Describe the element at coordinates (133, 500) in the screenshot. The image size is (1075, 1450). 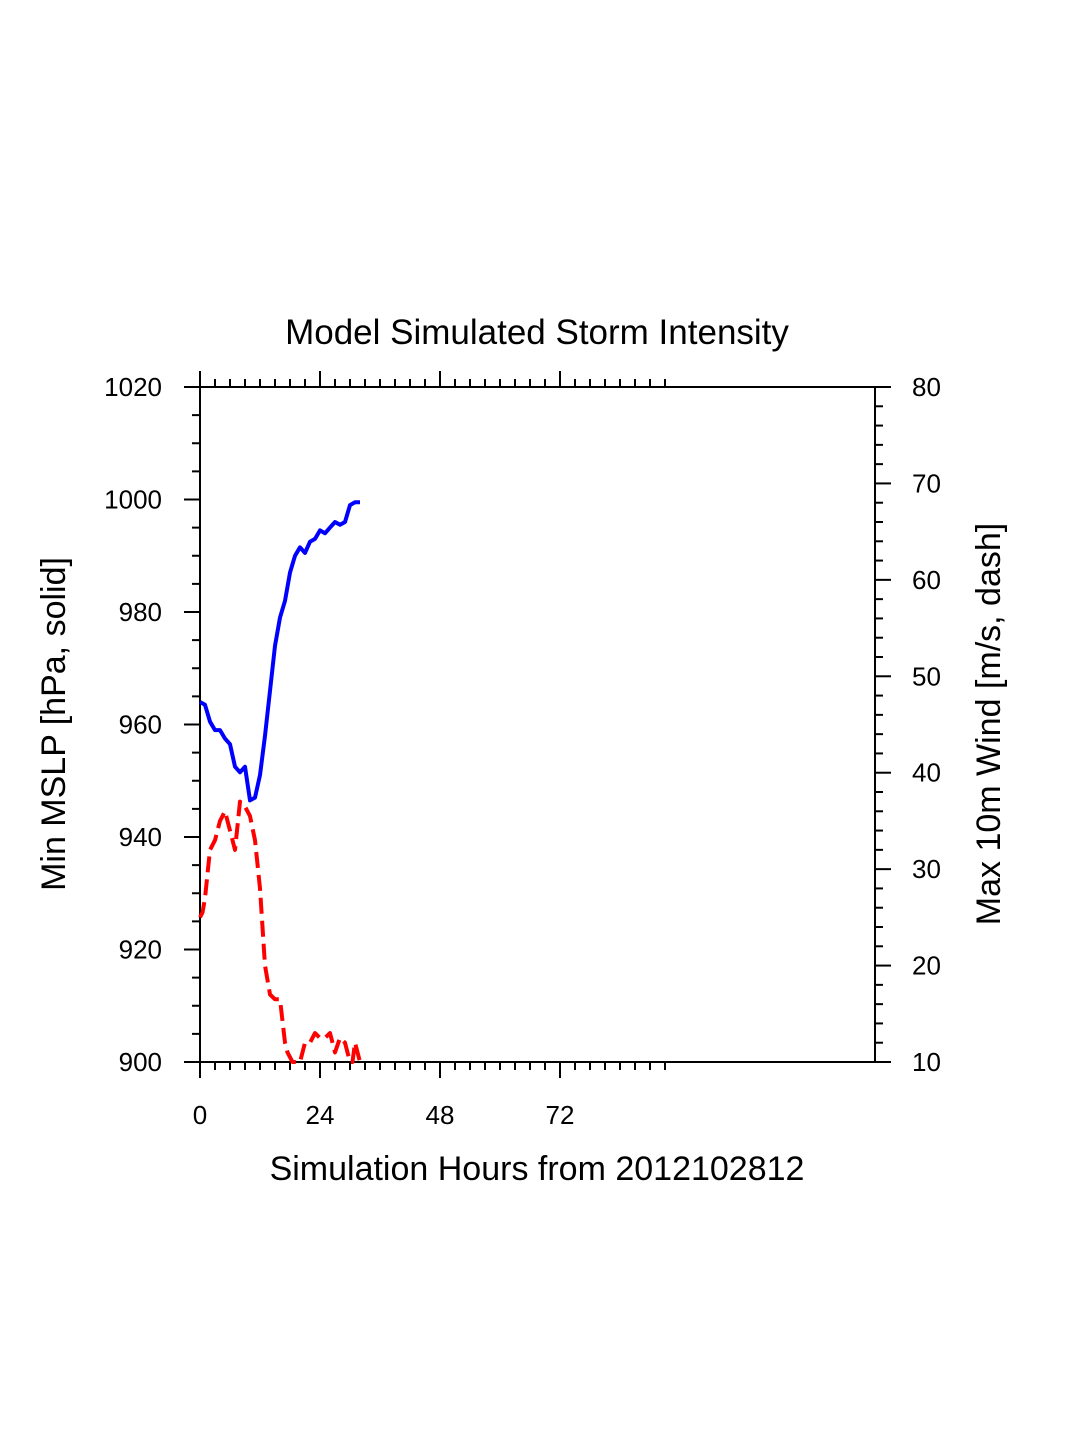
I see `y-left-tick-label: 1000` at that location.